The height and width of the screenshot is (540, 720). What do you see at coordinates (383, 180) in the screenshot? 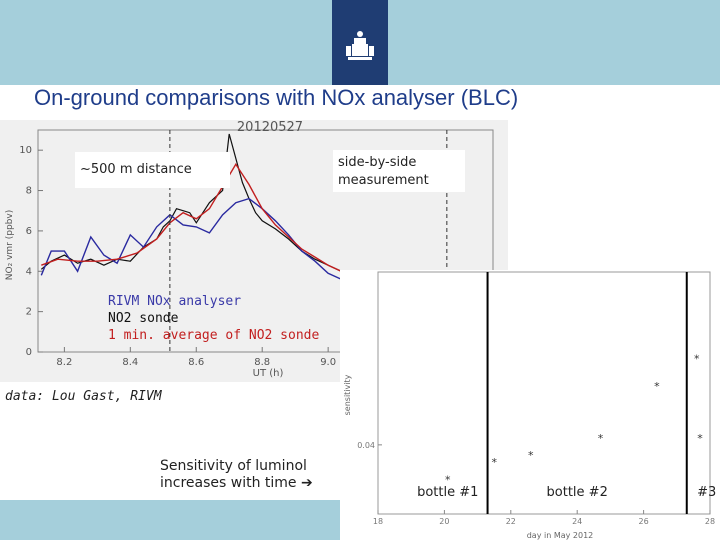
I see `side-by-side-annotation-line2: measurement` at bounding box center [383, 180].